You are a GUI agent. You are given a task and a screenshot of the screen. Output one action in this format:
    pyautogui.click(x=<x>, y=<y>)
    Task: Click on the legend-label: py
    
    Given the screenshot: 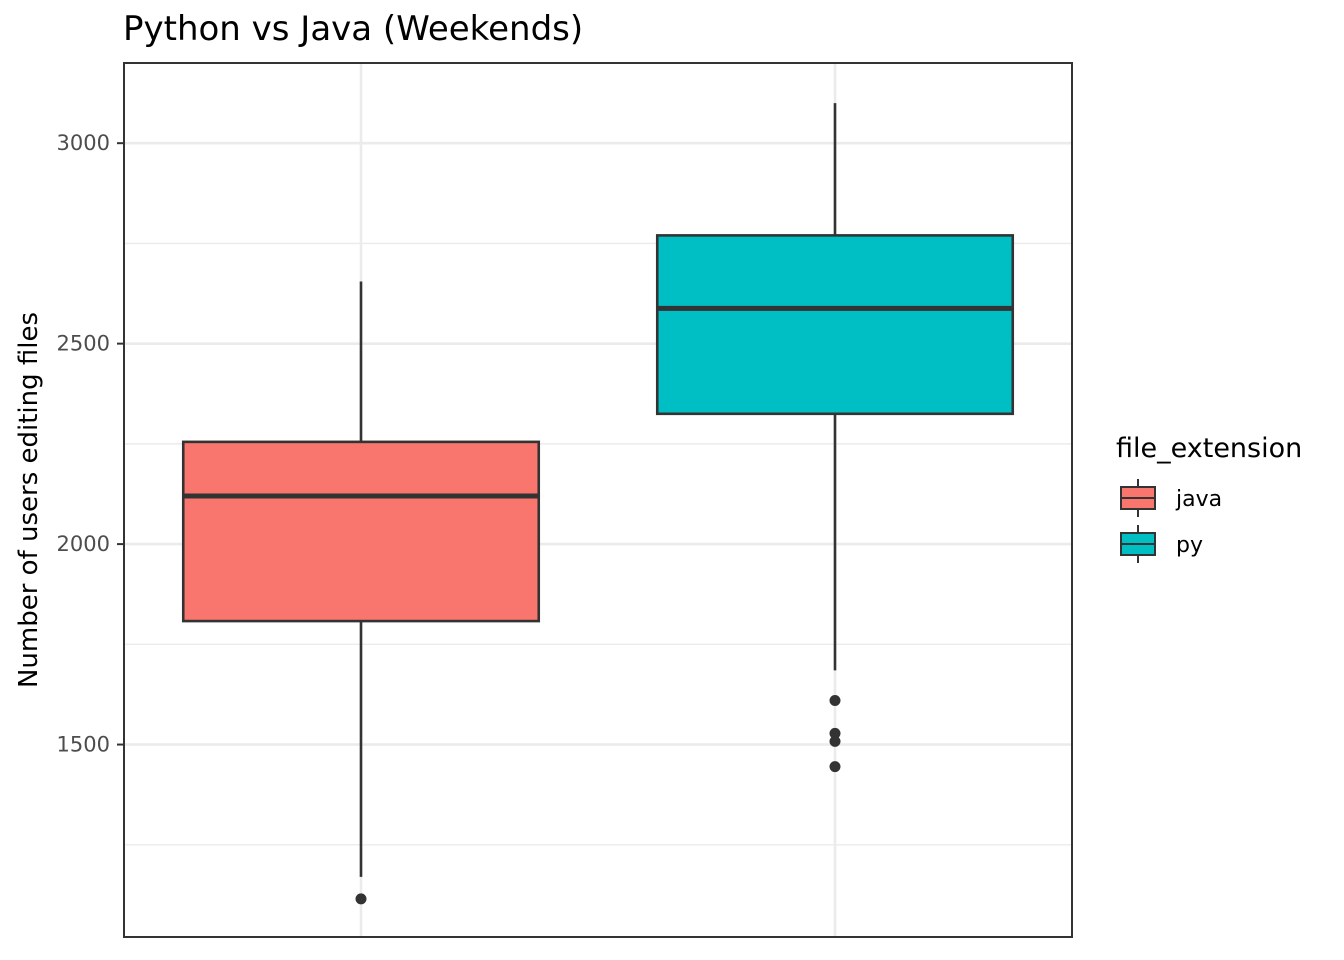 What is the action you would take?
    pyautogui.click(x=1189, y=545)
    